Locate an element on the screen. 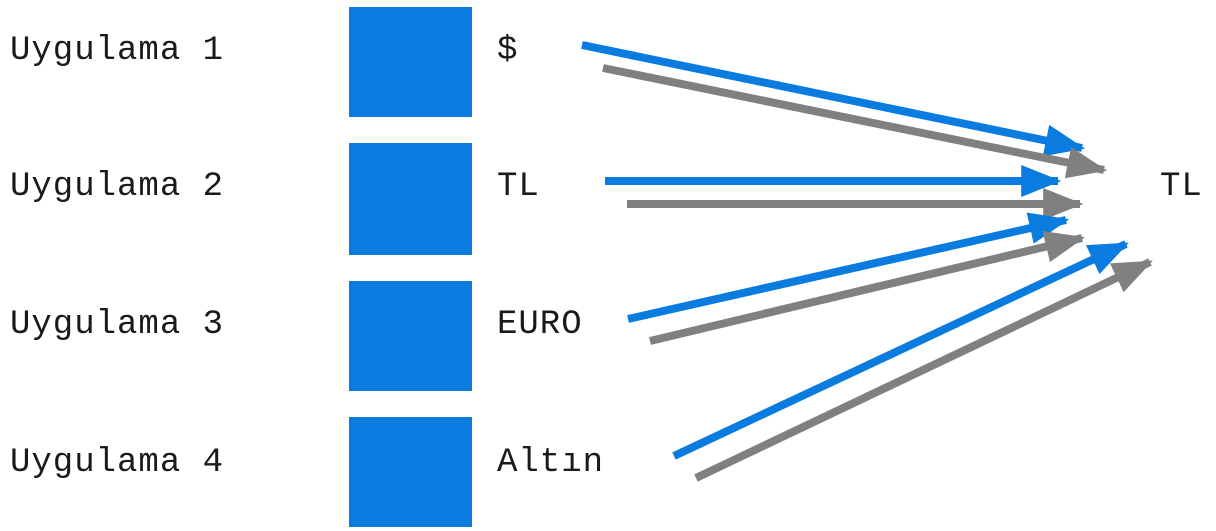 This screenshot has height=531, width=1216. app-1-arrow-blue is located at coordinates (833, 99).